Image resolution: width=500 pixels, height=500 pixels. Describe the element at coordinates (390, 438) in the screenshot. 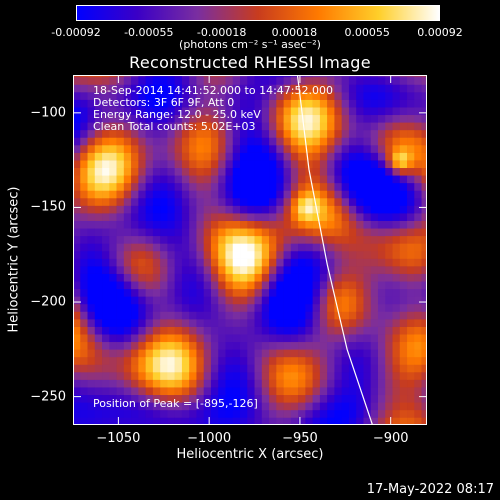

I see `x-tick-label: −900` at that location.